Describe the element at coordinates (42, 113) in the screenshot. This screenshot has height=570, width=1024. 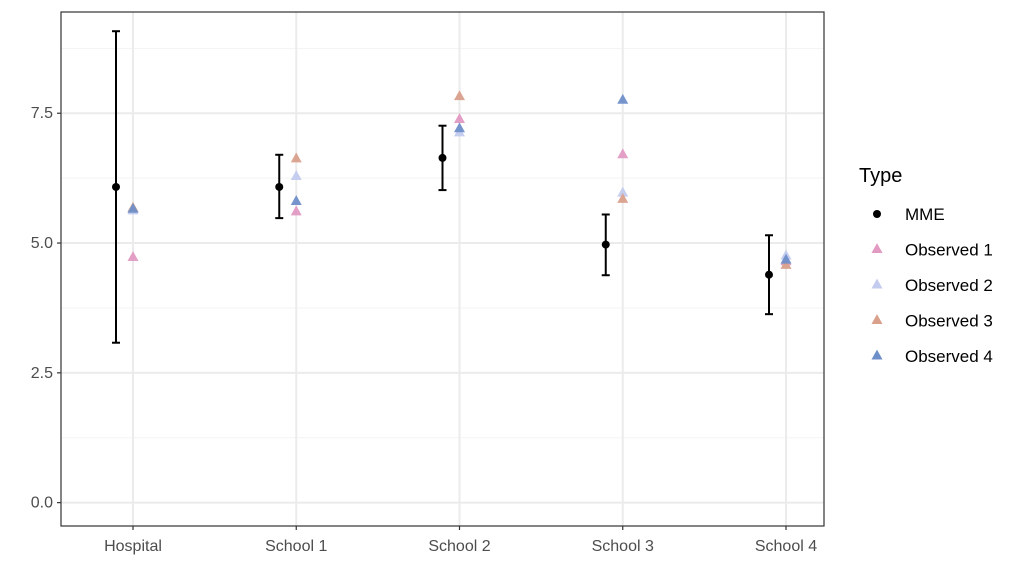
I see `y-tick-label: 7.5` at that location.